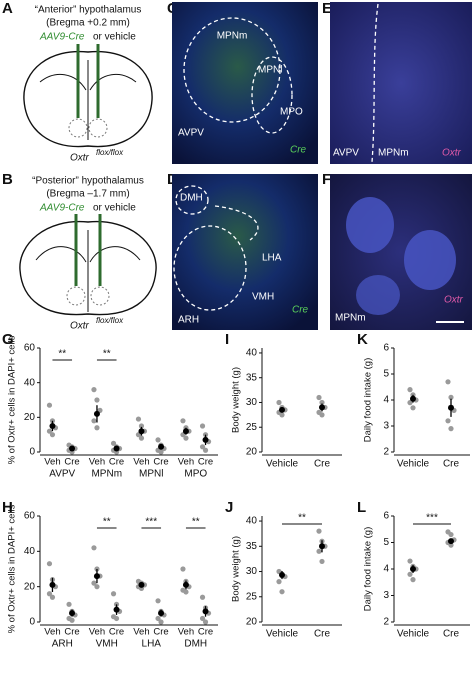  I want to click on image-e: AVPV MPNm Oxtr, so click(401, 83).